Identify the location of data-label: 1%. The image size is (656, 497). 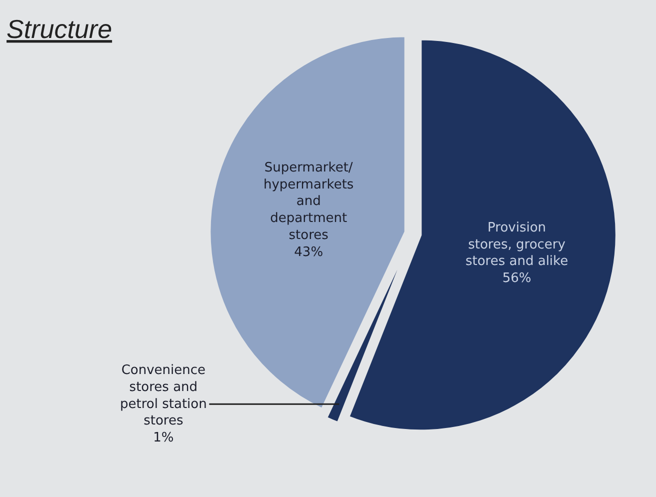
(163, 438).